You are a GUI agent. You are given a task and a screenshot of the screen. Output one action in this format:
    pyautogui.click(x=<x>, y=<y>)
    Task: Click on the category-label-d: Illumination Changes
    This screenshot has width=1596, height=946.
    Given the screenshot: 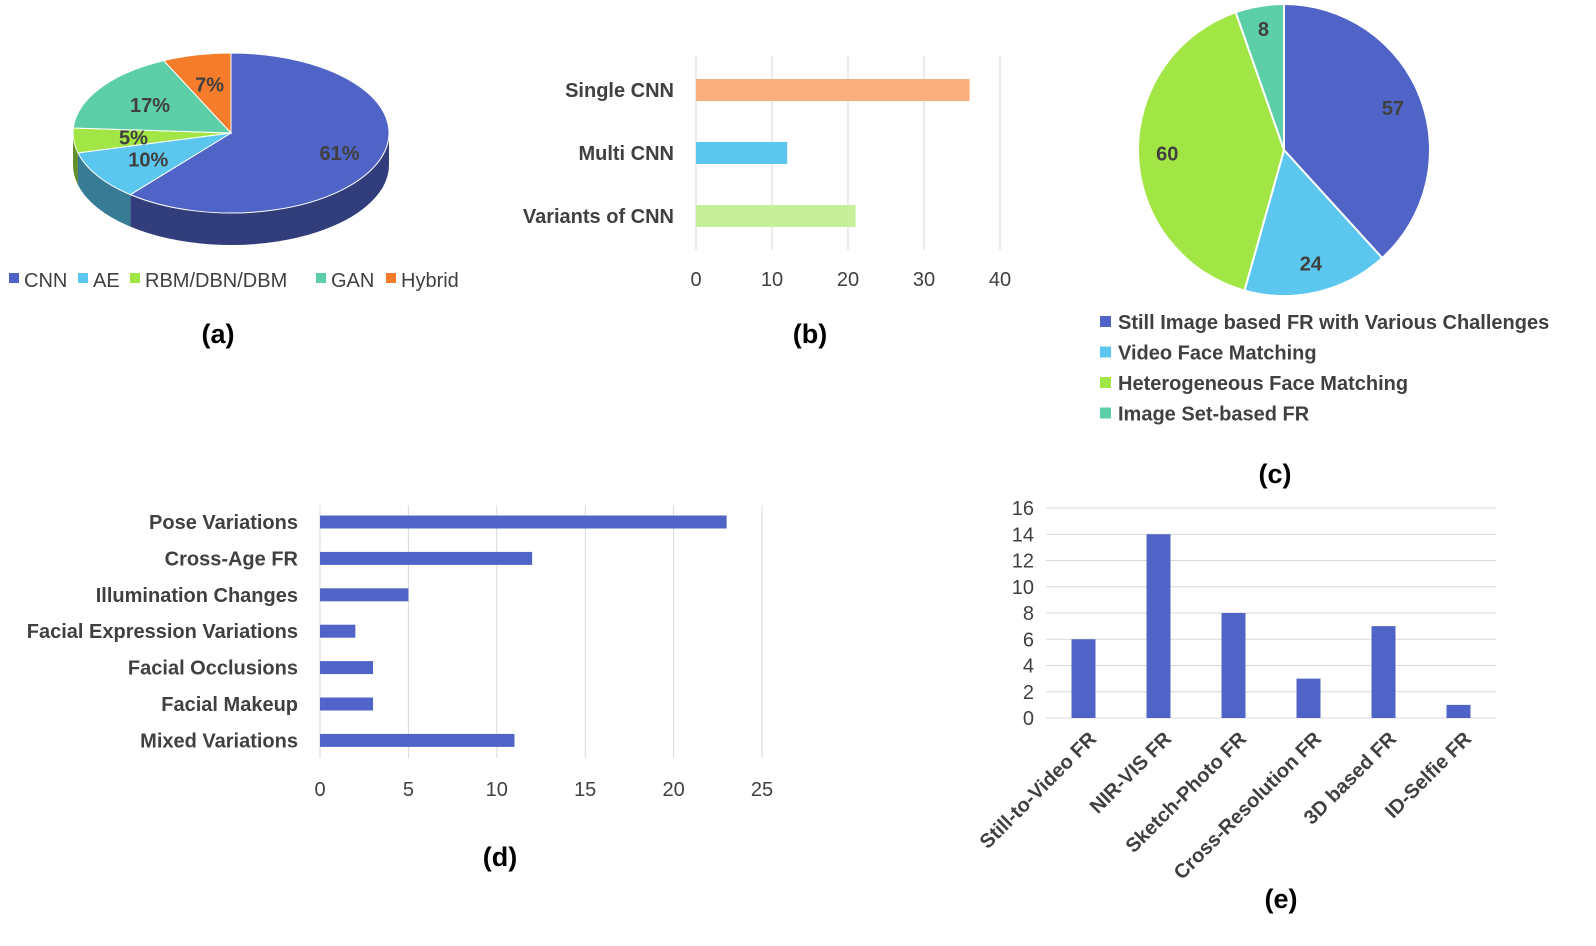 What is the action you would take?
    pyautogui.click(x=197, y=596)
    